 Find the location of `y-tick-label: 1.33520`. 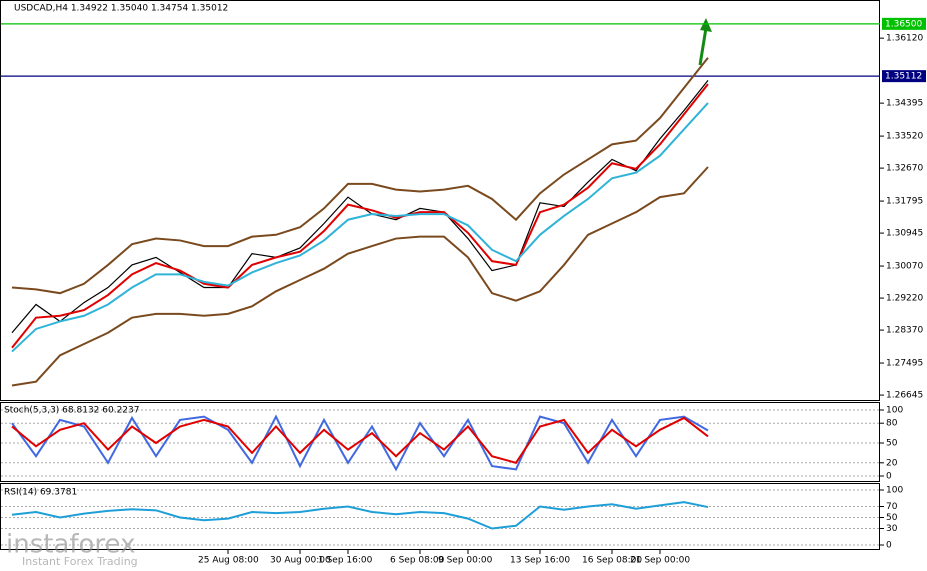

y-tick-label: 1.33520 is located at coordinates (904, 137).